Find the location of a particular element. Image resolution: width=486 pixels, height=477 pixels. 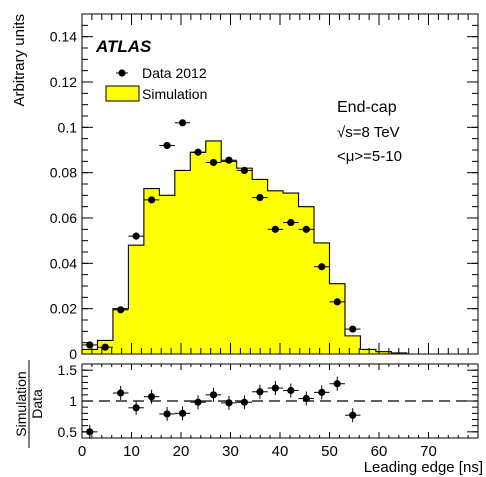

annotation-energy: √s=8 TeV is located at coordinates (368, 132).